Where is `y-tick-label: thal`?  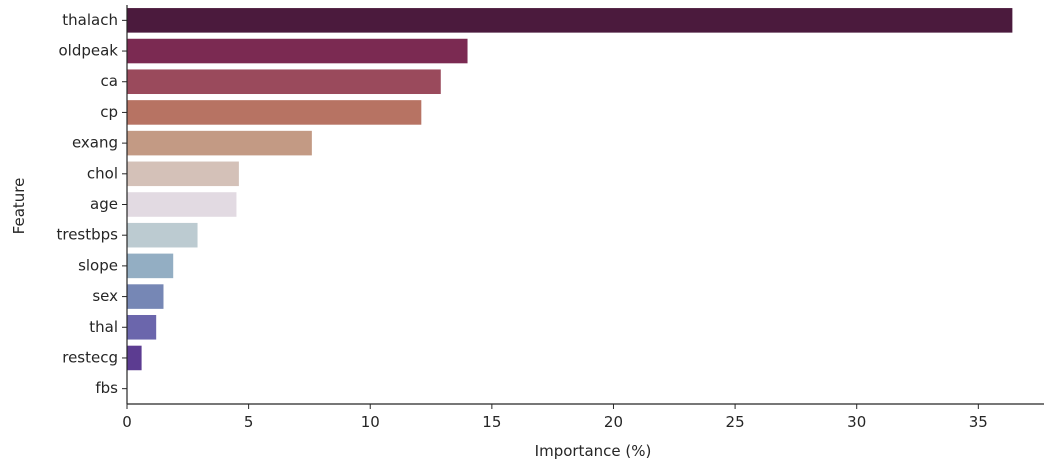
y-tick-label: thal is located at coordinates (103, 327).